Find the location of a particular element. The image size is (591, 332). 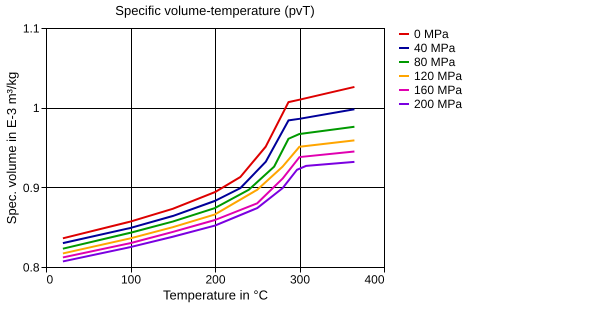

y-tick-label: 1.1 is located at coordinates (31, 29).